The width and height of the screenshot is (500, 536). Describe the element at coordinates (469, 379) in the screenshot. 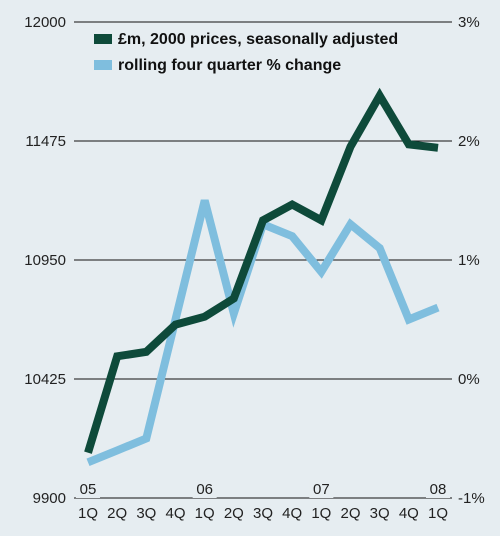

I see `right-tick-label: 0%` at that location.